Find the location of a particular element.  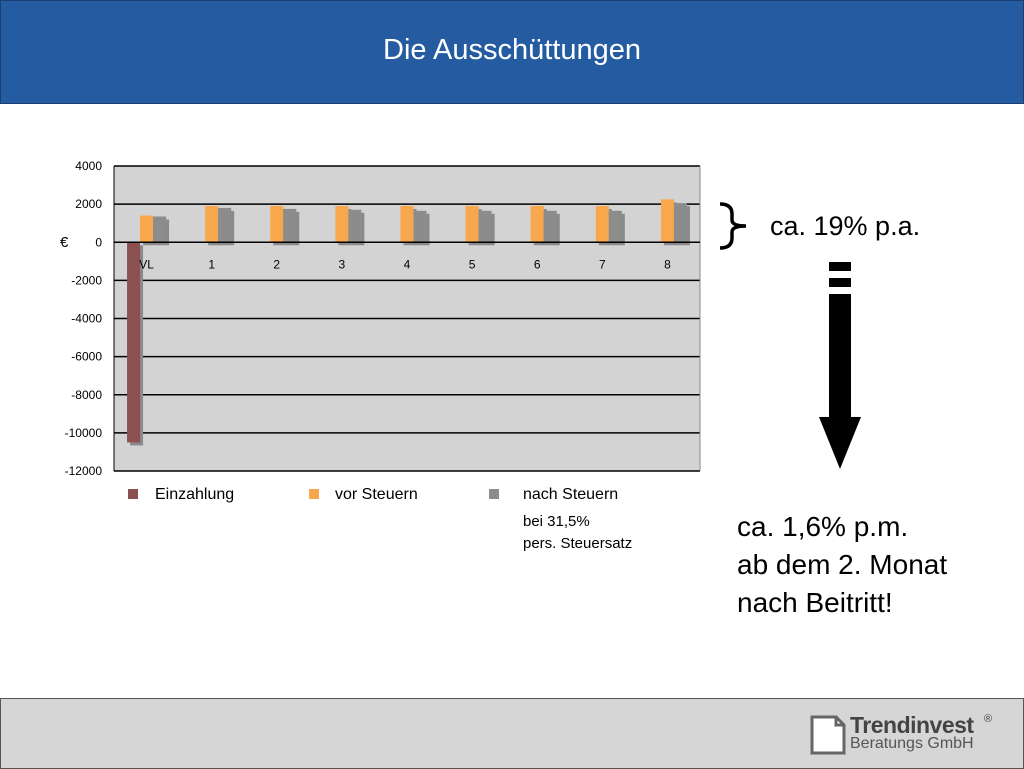

legend-nach-steuern: nach Steuern is located at coordinates (571, 494).